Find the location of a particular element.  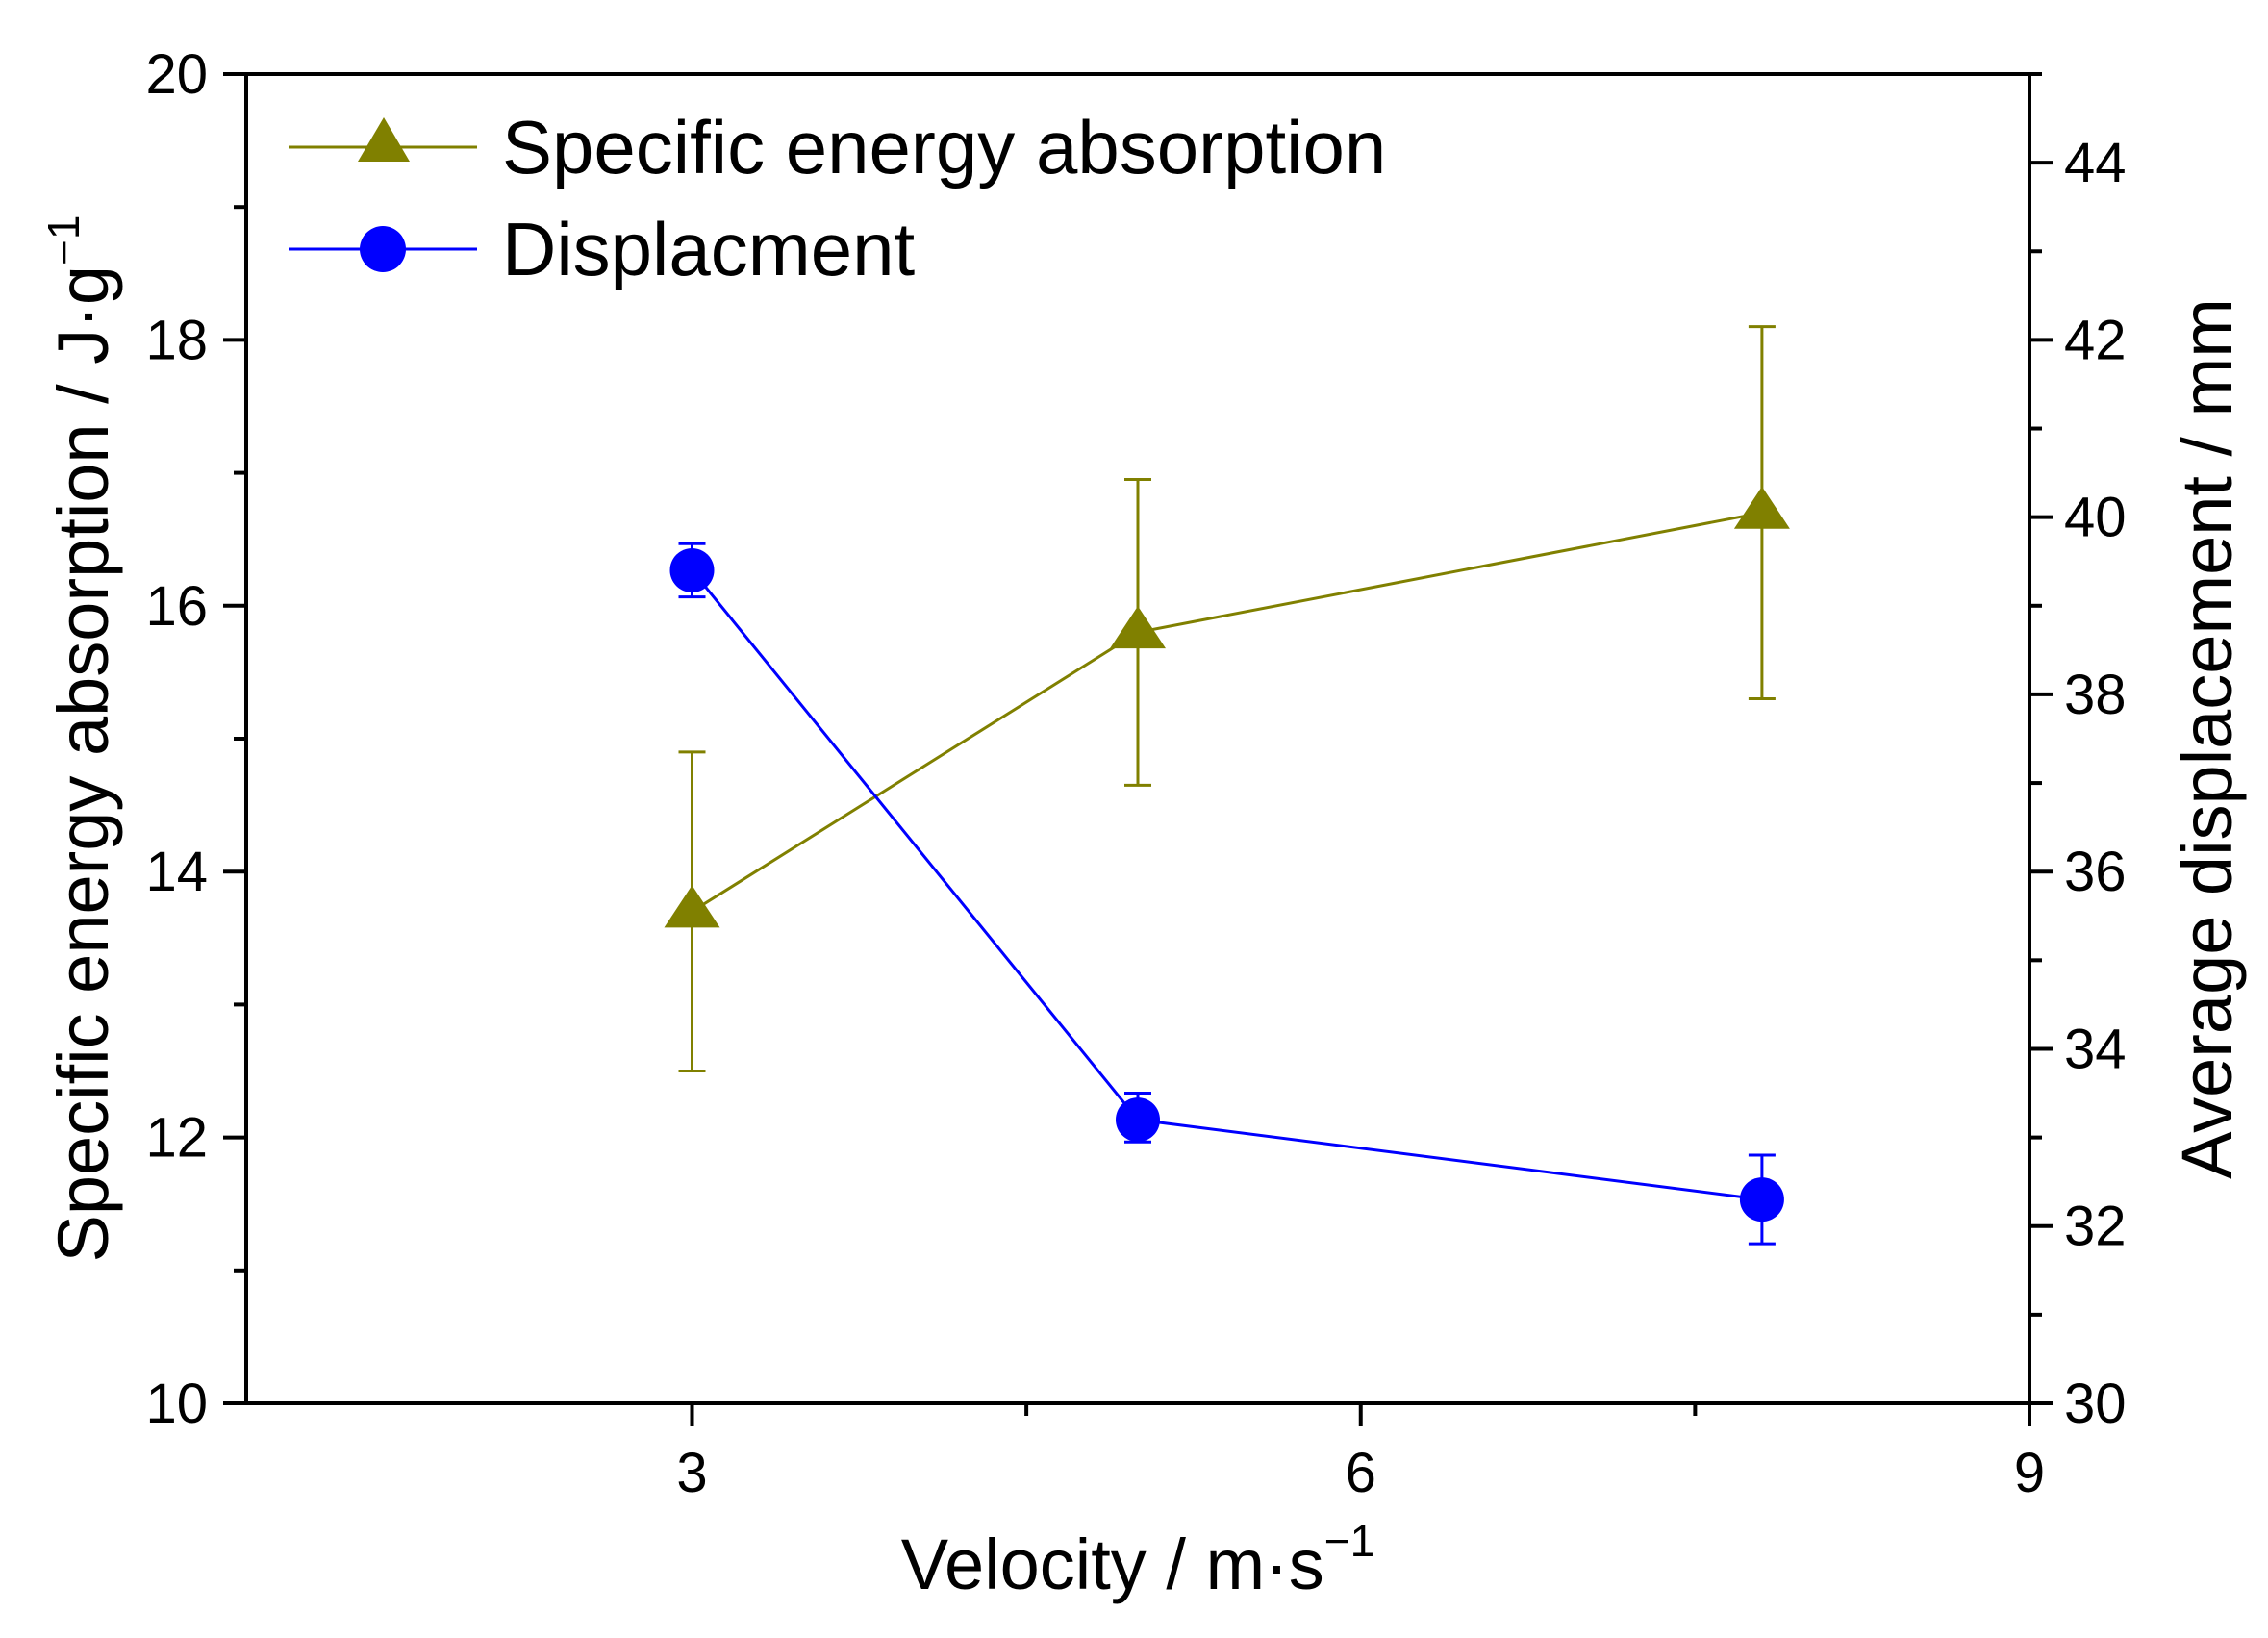

legend-circle-icon is located at coordinates (383, 249).